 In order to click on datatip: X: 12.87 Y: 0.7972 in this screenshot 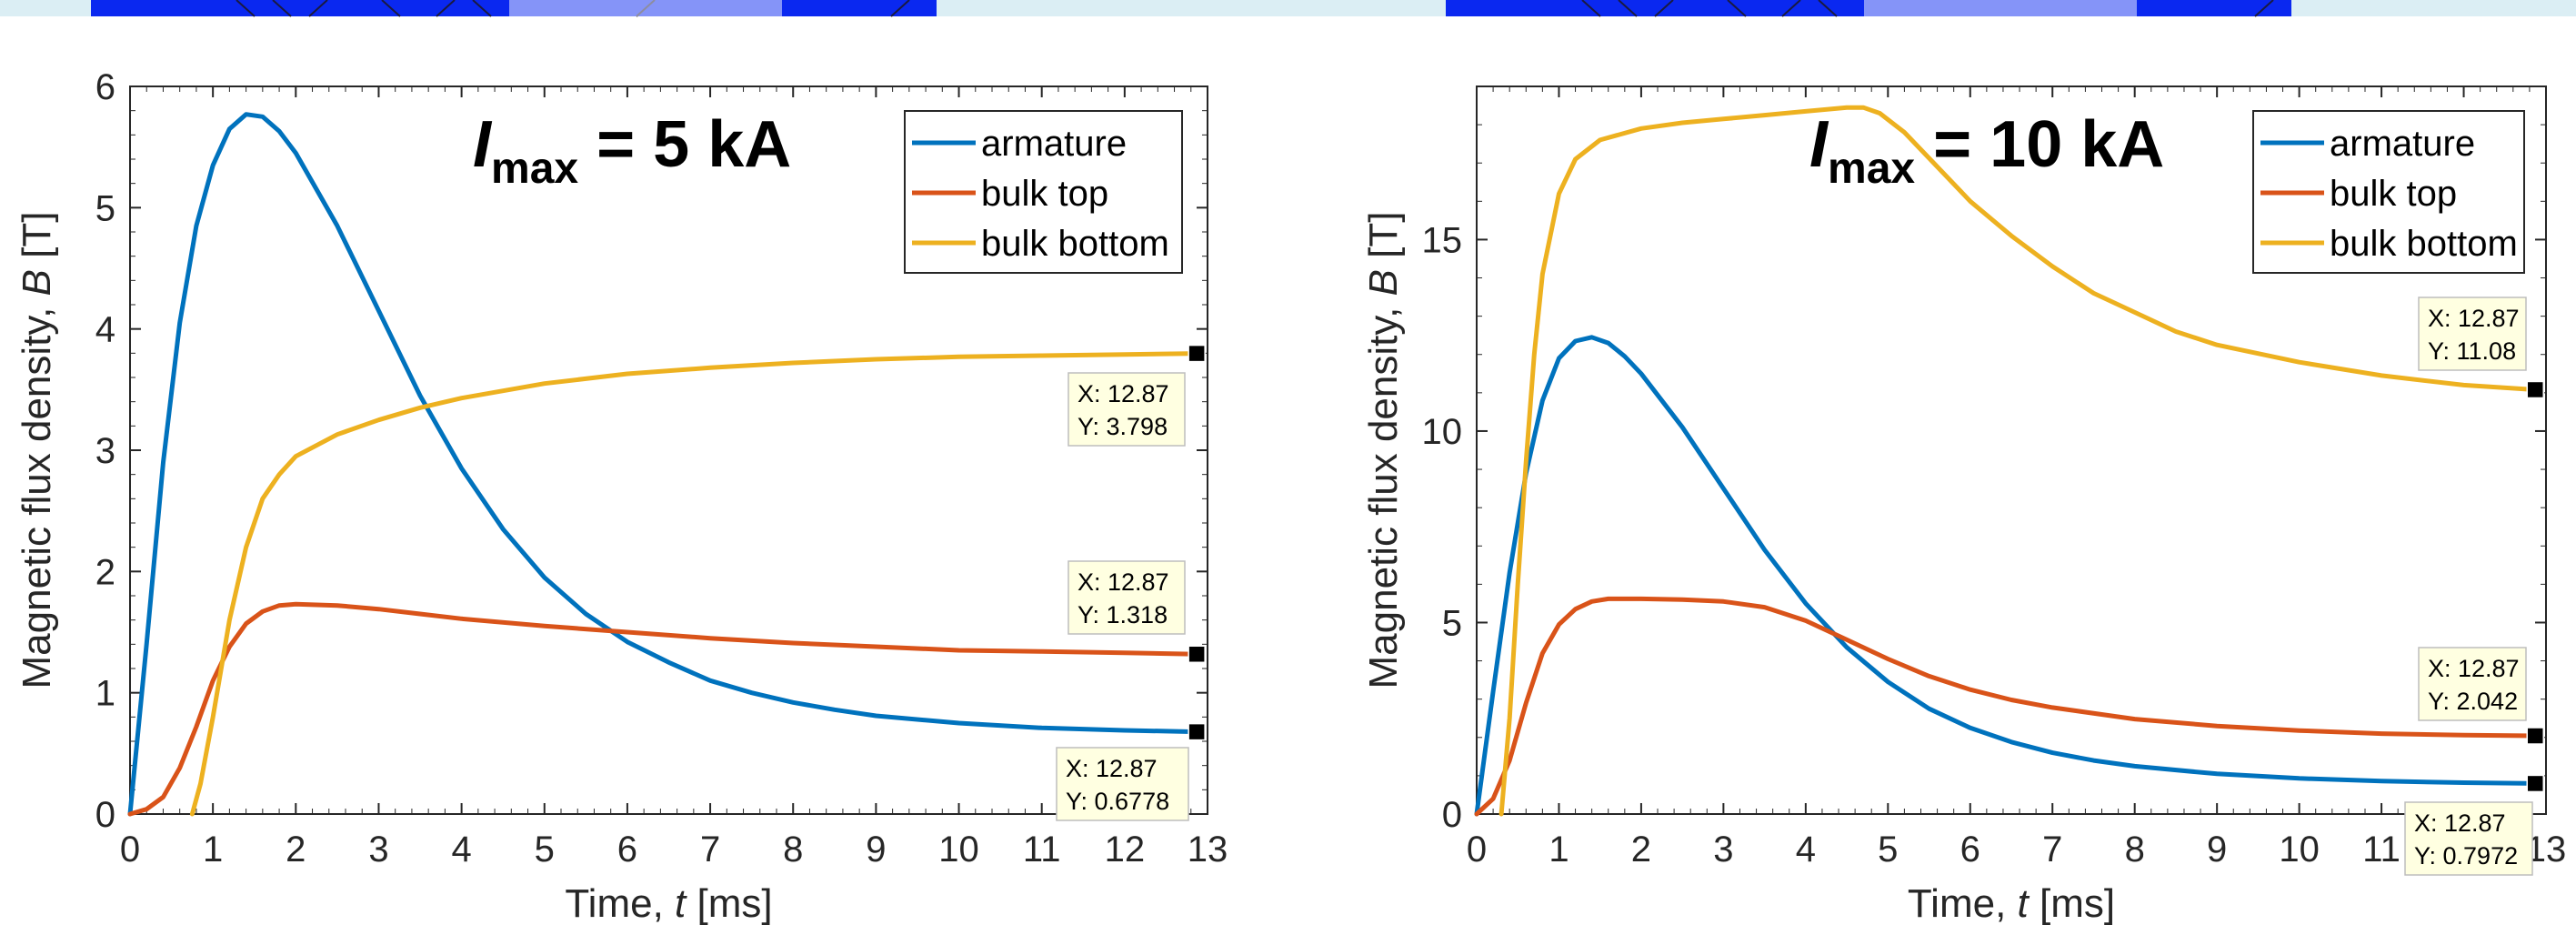, I will do `click(2474, 825)`.